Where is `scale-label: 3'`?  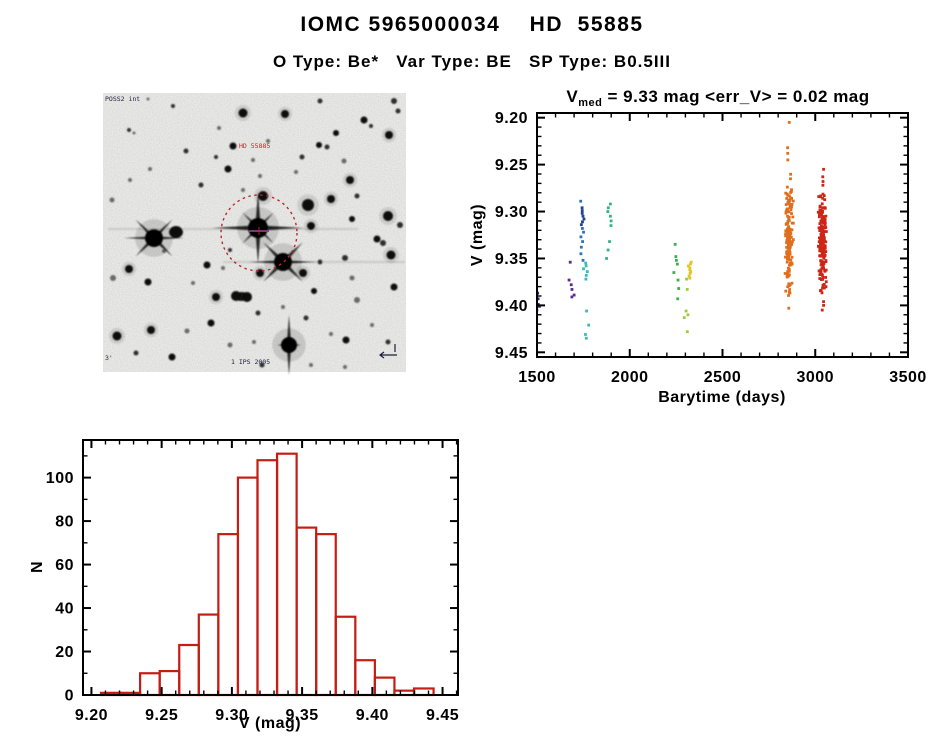
scale-label: 3' is located at coordinates (109, 358).